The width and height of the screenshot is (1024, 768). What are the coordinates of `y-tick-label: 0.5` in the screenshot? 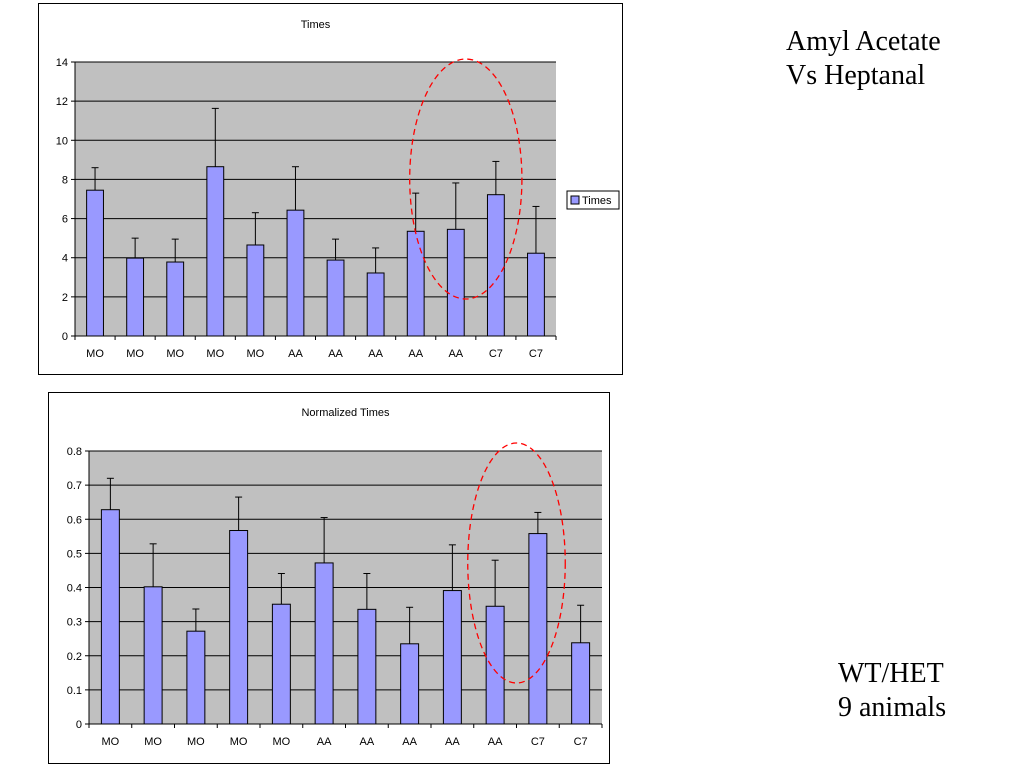 It's located at (74, 554).